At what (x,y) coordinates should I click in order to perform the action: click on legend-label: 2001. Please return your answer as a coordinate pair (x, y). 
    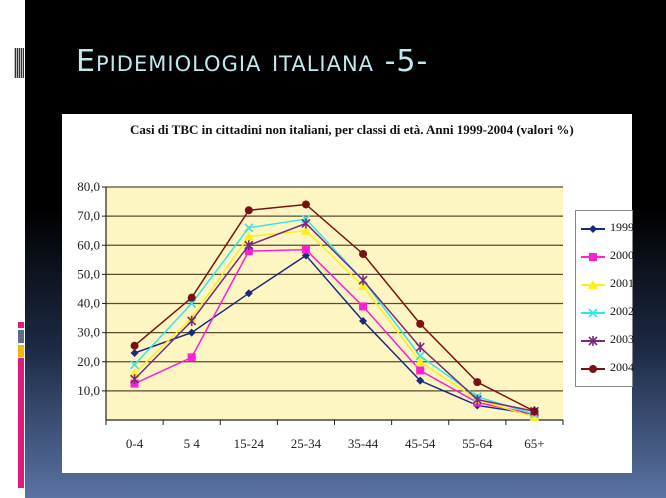
    Looking at the image, I should click on (622, 283).